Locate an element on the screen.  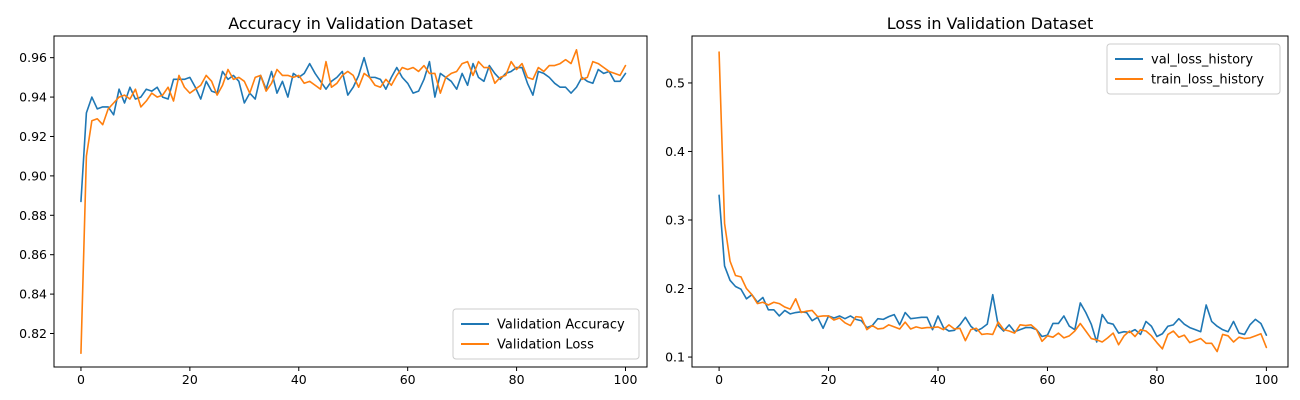
accuracy-x-tick-label: 40 is located at coordinates (299, 379).